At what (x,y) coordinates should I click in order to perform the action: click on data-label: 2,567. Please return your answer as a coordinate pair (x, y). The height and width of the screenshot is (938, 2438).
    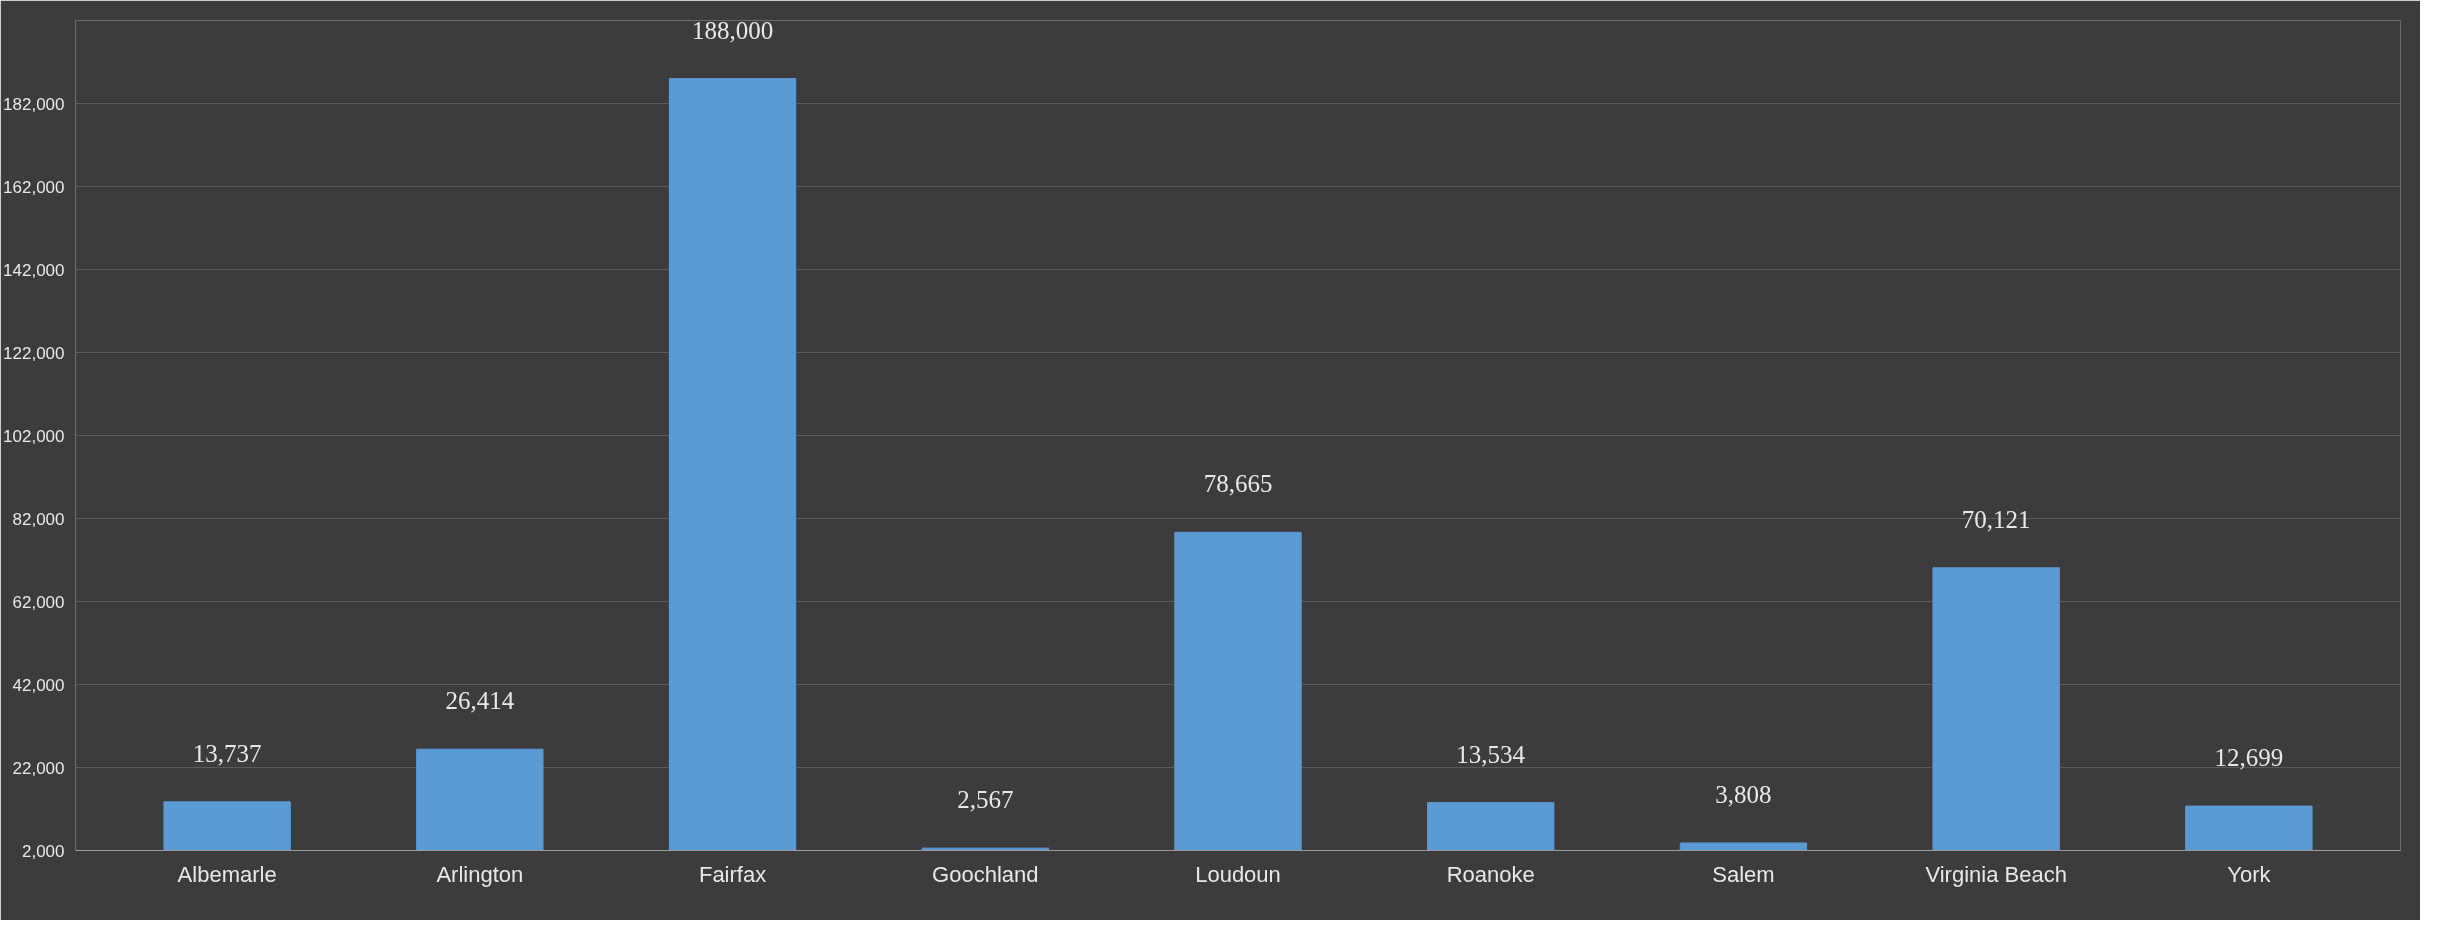
    Looking at the image, I should click on (985, 800).